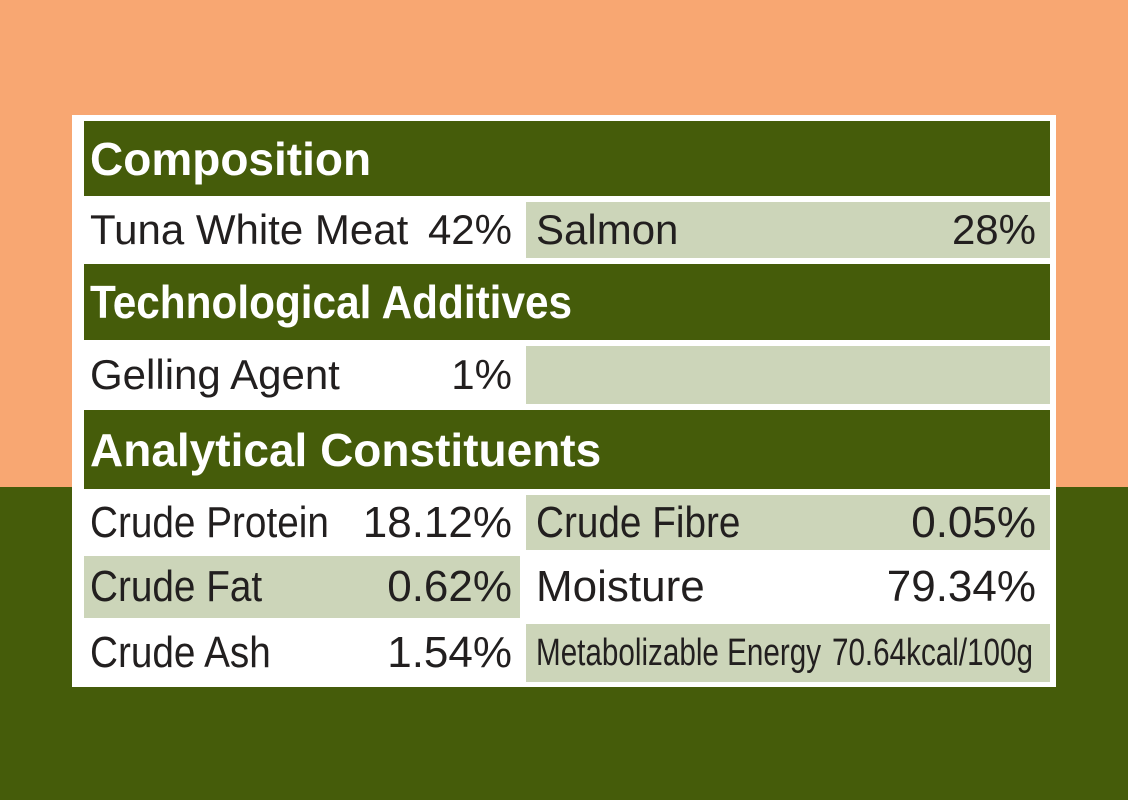 This screenshot has width=1128, height=800. What do you see at coordinates (620, 586) in the screenshot?
I see `constituent-name: Moisture` at bounding box center [620, 586].